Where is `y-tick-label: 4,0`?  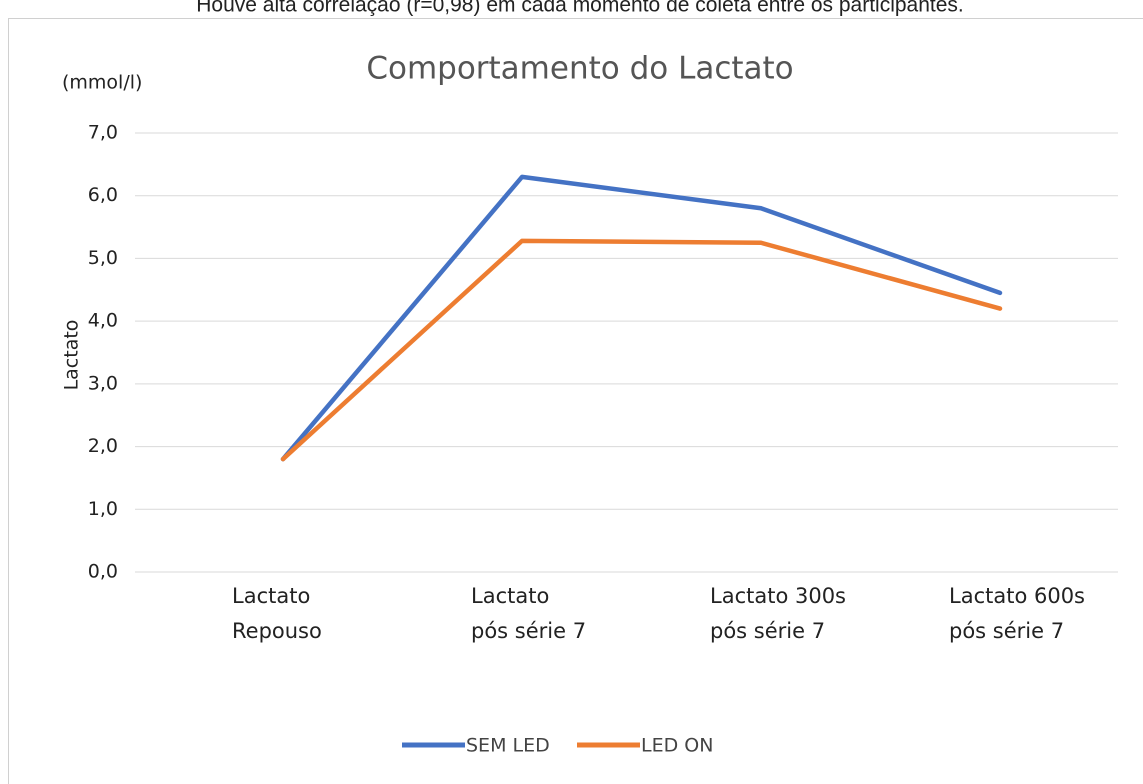 y-tick-label: 4,0 is located at coordinates (103, 321).